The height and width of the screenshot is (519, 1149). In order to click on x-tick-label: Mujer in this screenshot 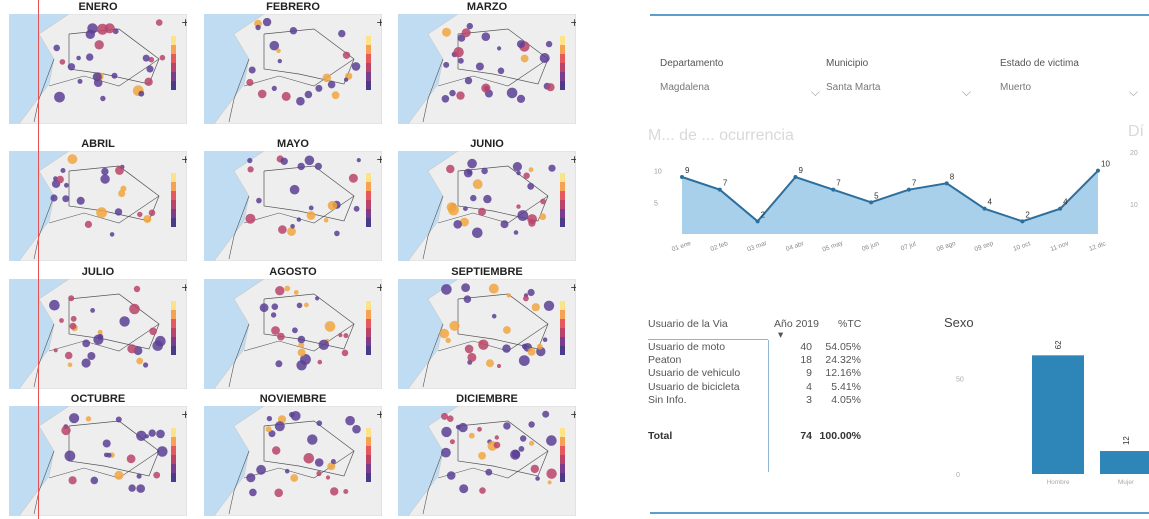, I will do `click(1126, 482)`.